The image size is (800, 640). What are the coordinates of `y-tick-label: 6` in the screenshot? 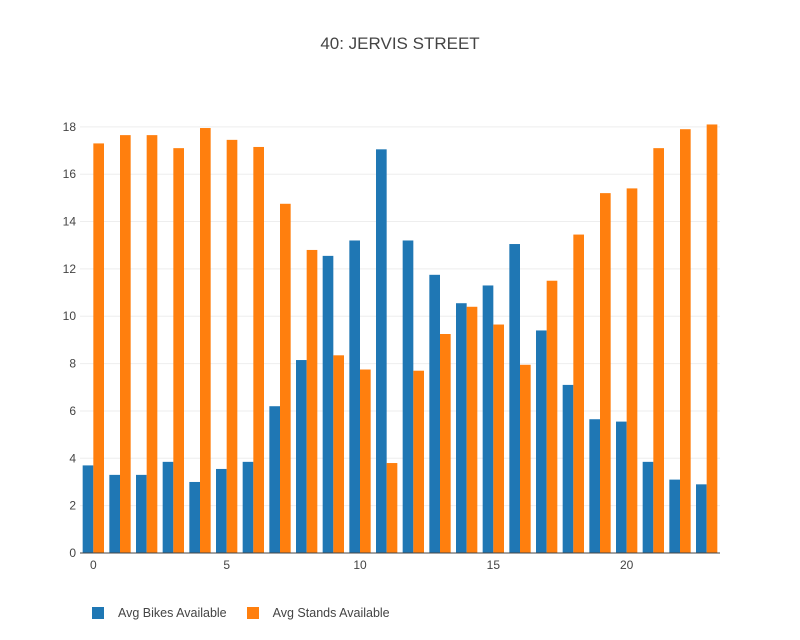 It's located at (72, 411).